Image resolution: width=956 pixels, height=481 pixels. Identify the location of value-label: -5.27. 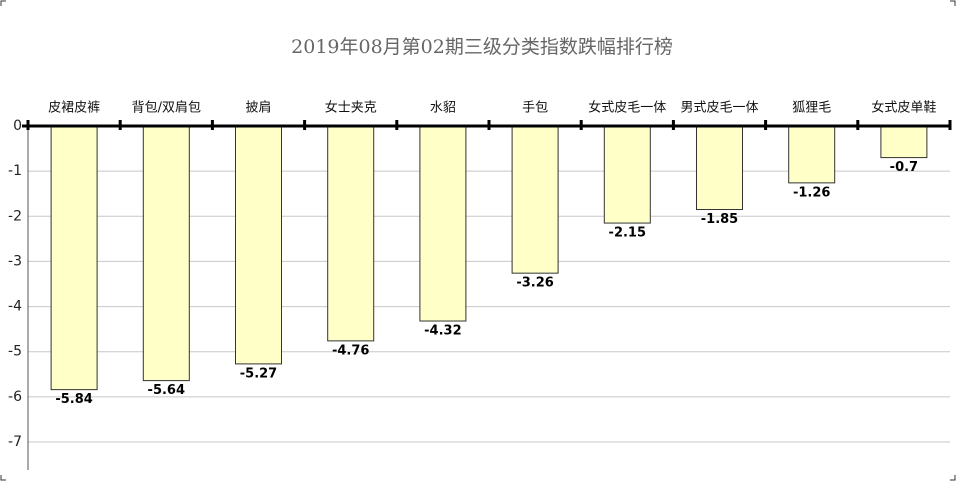
(258, 373).